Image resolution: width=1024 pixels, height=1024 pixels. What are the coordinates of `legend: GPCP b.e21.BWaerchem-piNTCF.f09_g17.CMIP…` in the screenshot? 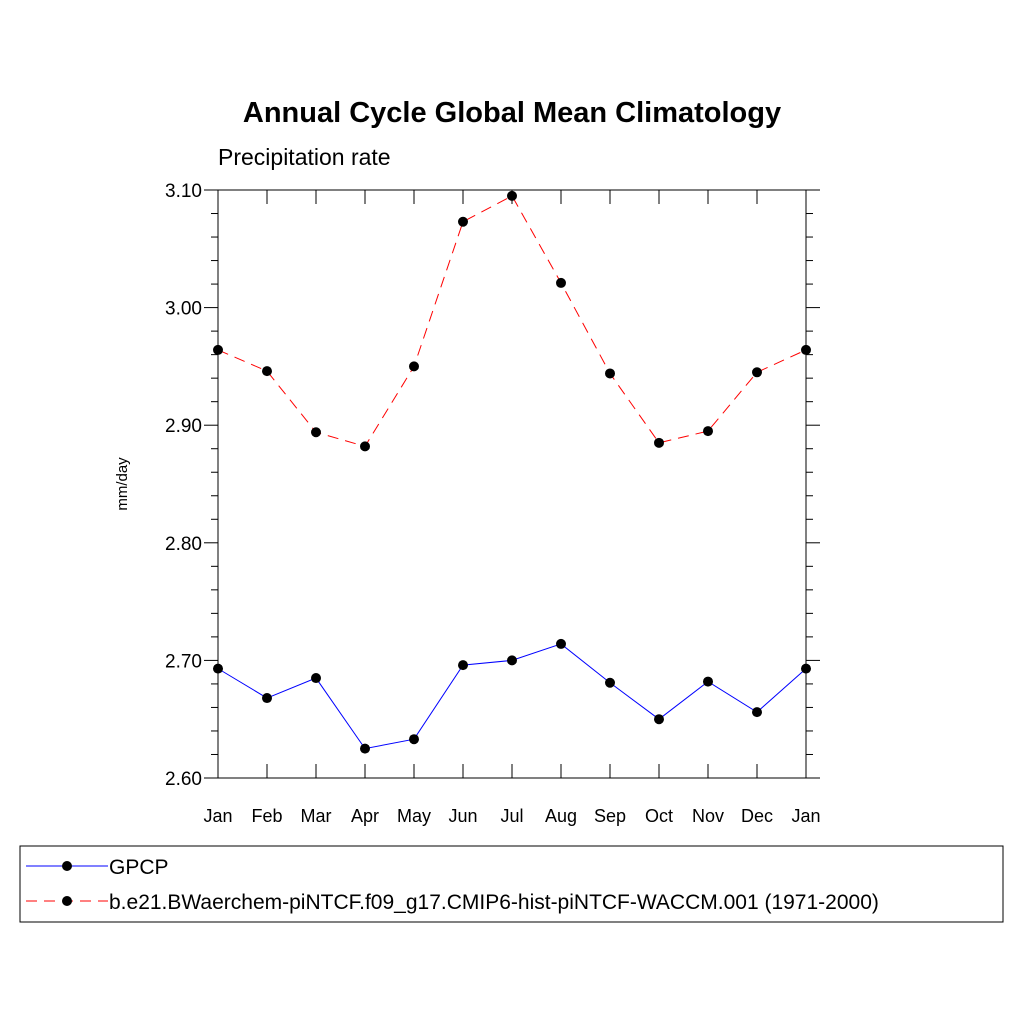 It's located at (511, 884).